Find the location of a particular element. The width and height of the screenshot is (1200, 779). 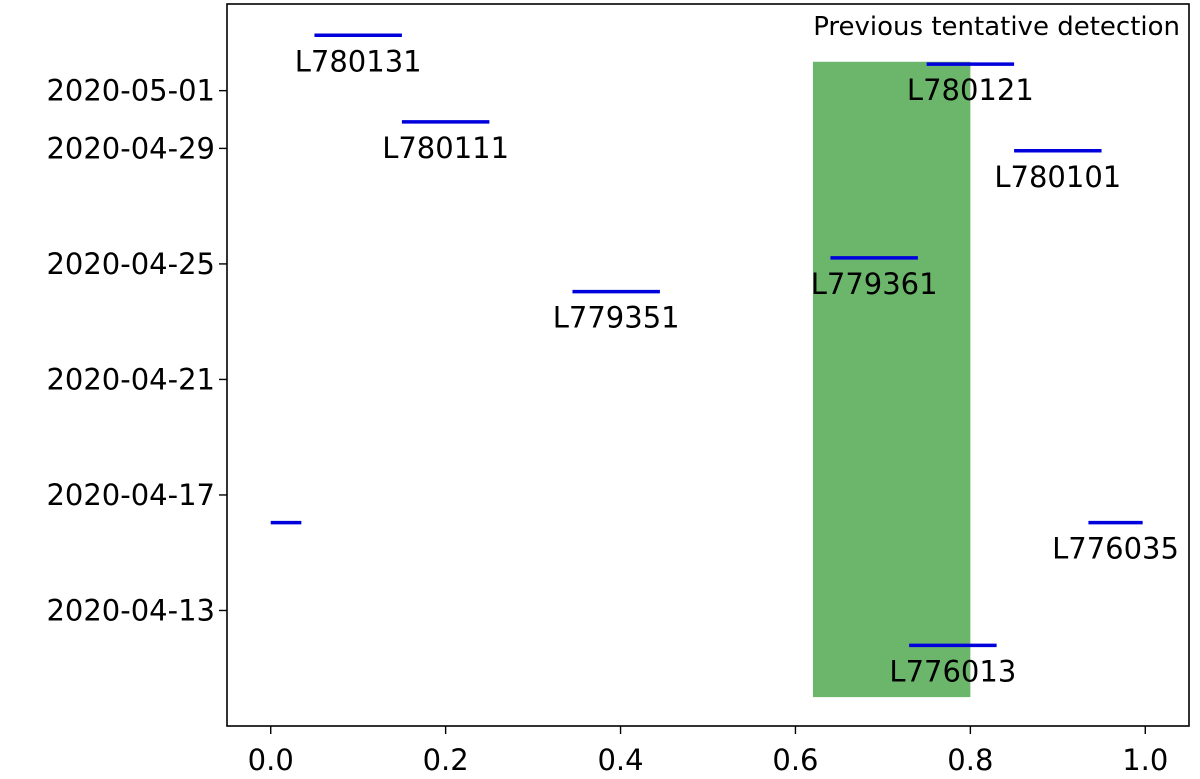

x-tick-label: 0.4 is located at coordinates (620, 760).